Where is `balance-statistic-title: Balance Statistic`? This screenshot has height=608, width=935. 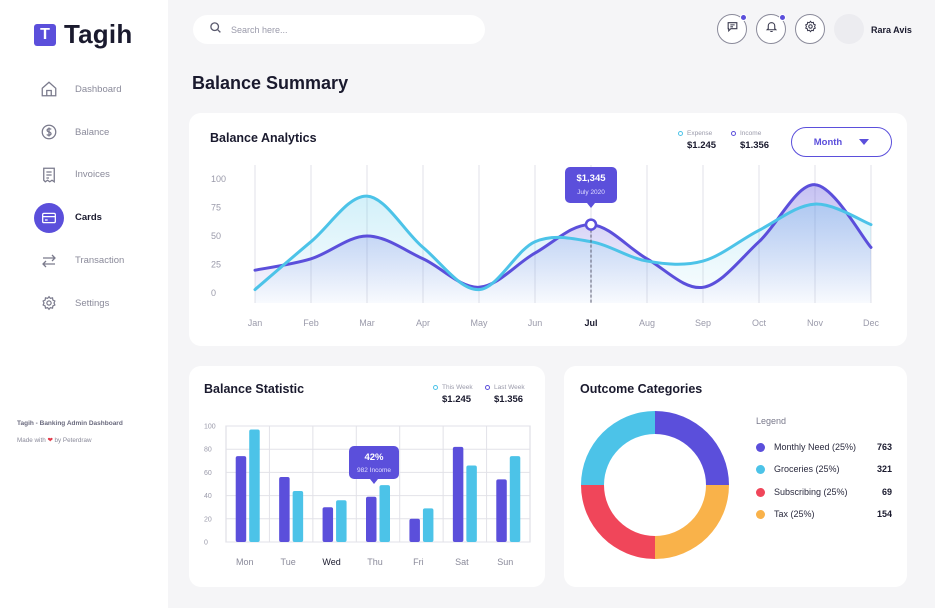 balance-statistic-title: Balance Statistic is located at coordinates (254, 389).